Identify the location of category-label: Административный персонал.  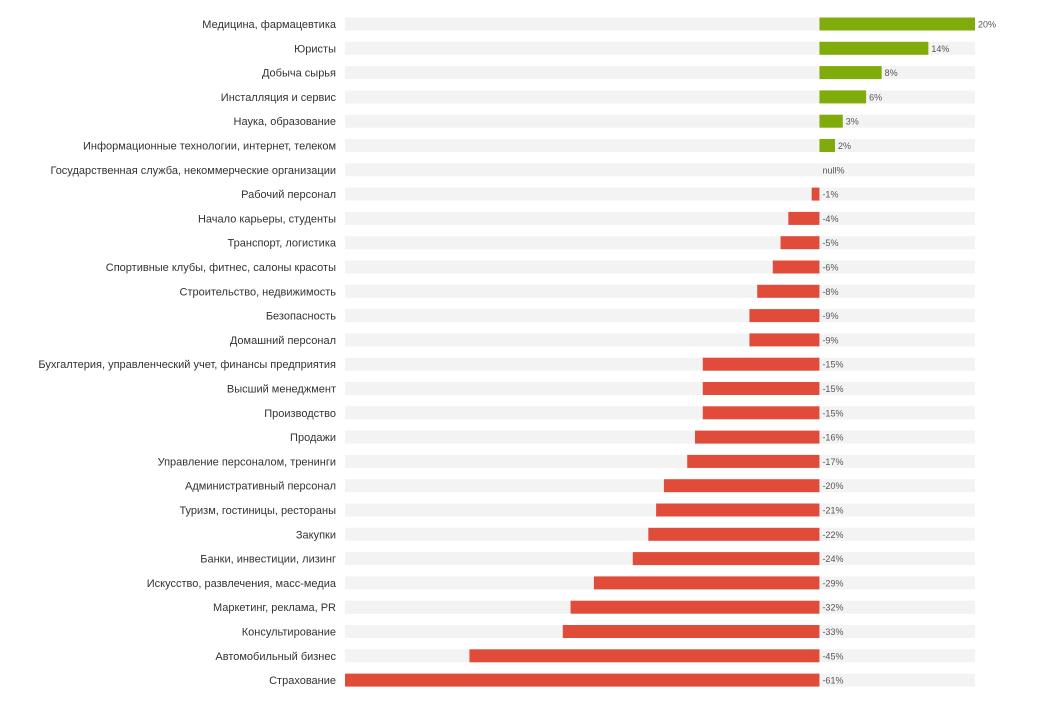
(260, 487).